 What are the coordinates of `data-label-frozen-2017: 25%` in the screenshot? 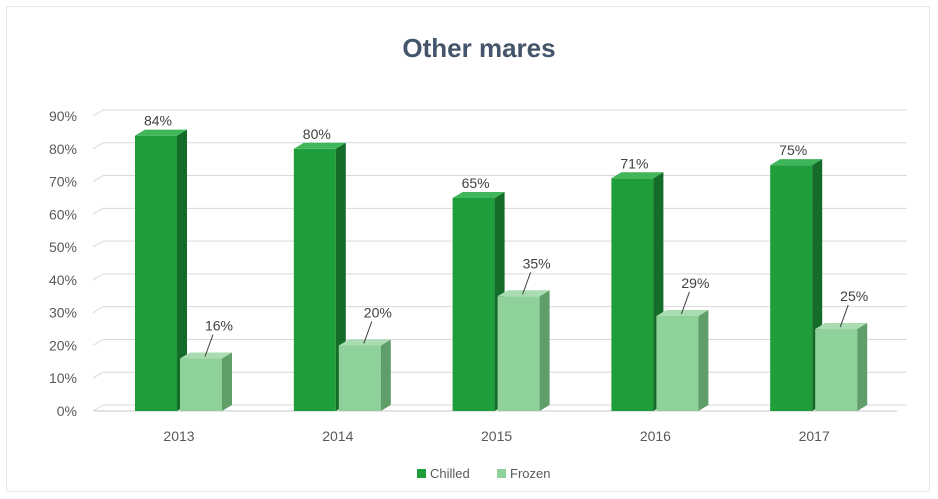 It's located at (854, 296).